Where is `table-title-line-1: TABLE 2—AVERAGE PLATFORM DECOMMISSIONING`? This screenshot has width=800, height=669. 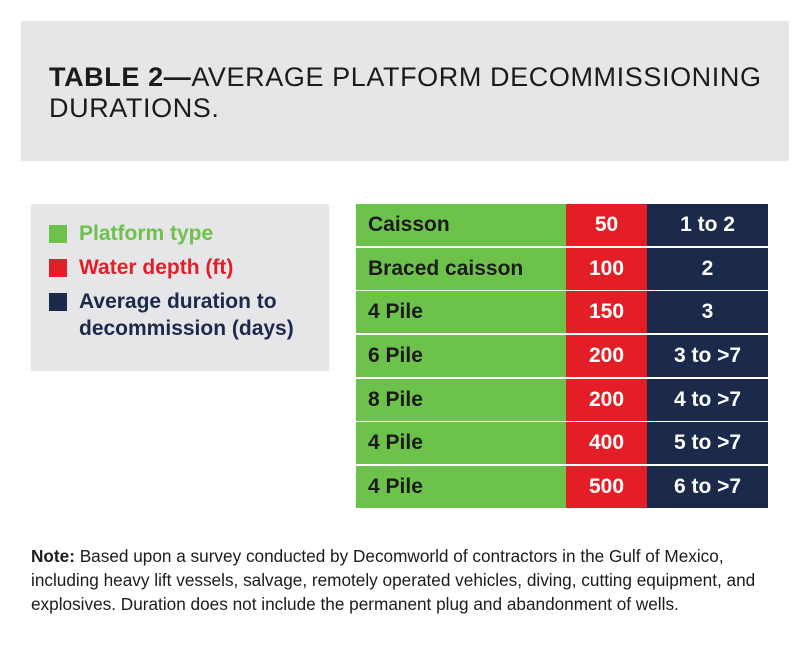 table-title-line-1: TABLE 2—AVERAGE PLATFORM DECOMMISSIONING is located at coordinates (419, 77).